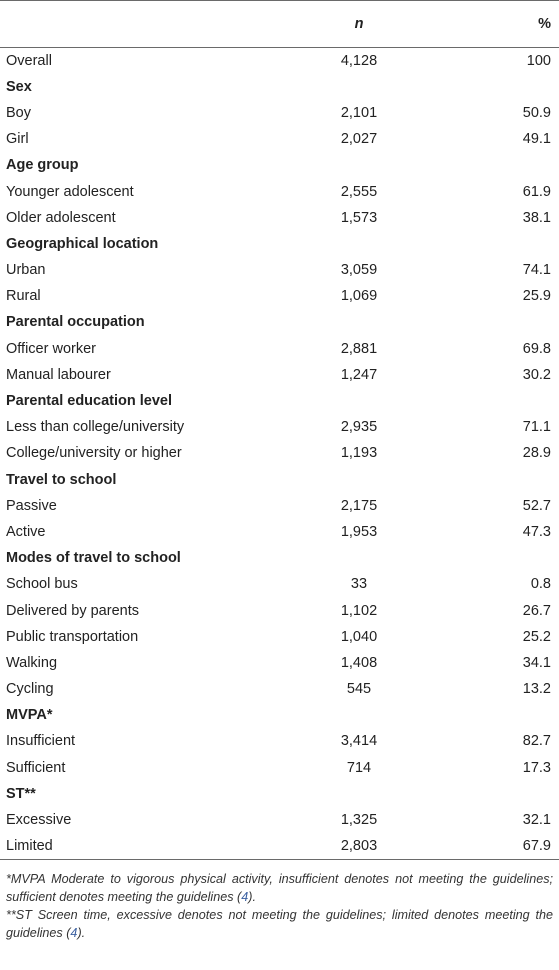  What do you see at coordinates (279, 846) in the screenshot?
I see `table-row: Limited 2,803 67.9` at bounding box center [279, 846].